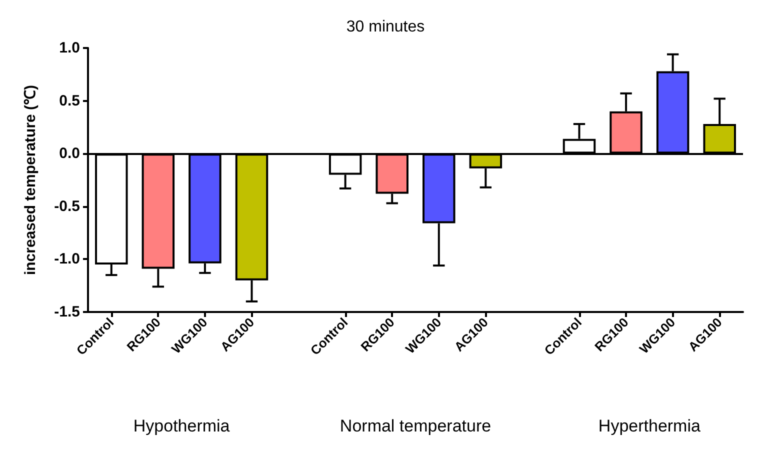 This screenshot has width=771, height=450. Describe the element at coordinates (69, 101) in the screenshot. I see `y-tick-label: 0.5` at that location.